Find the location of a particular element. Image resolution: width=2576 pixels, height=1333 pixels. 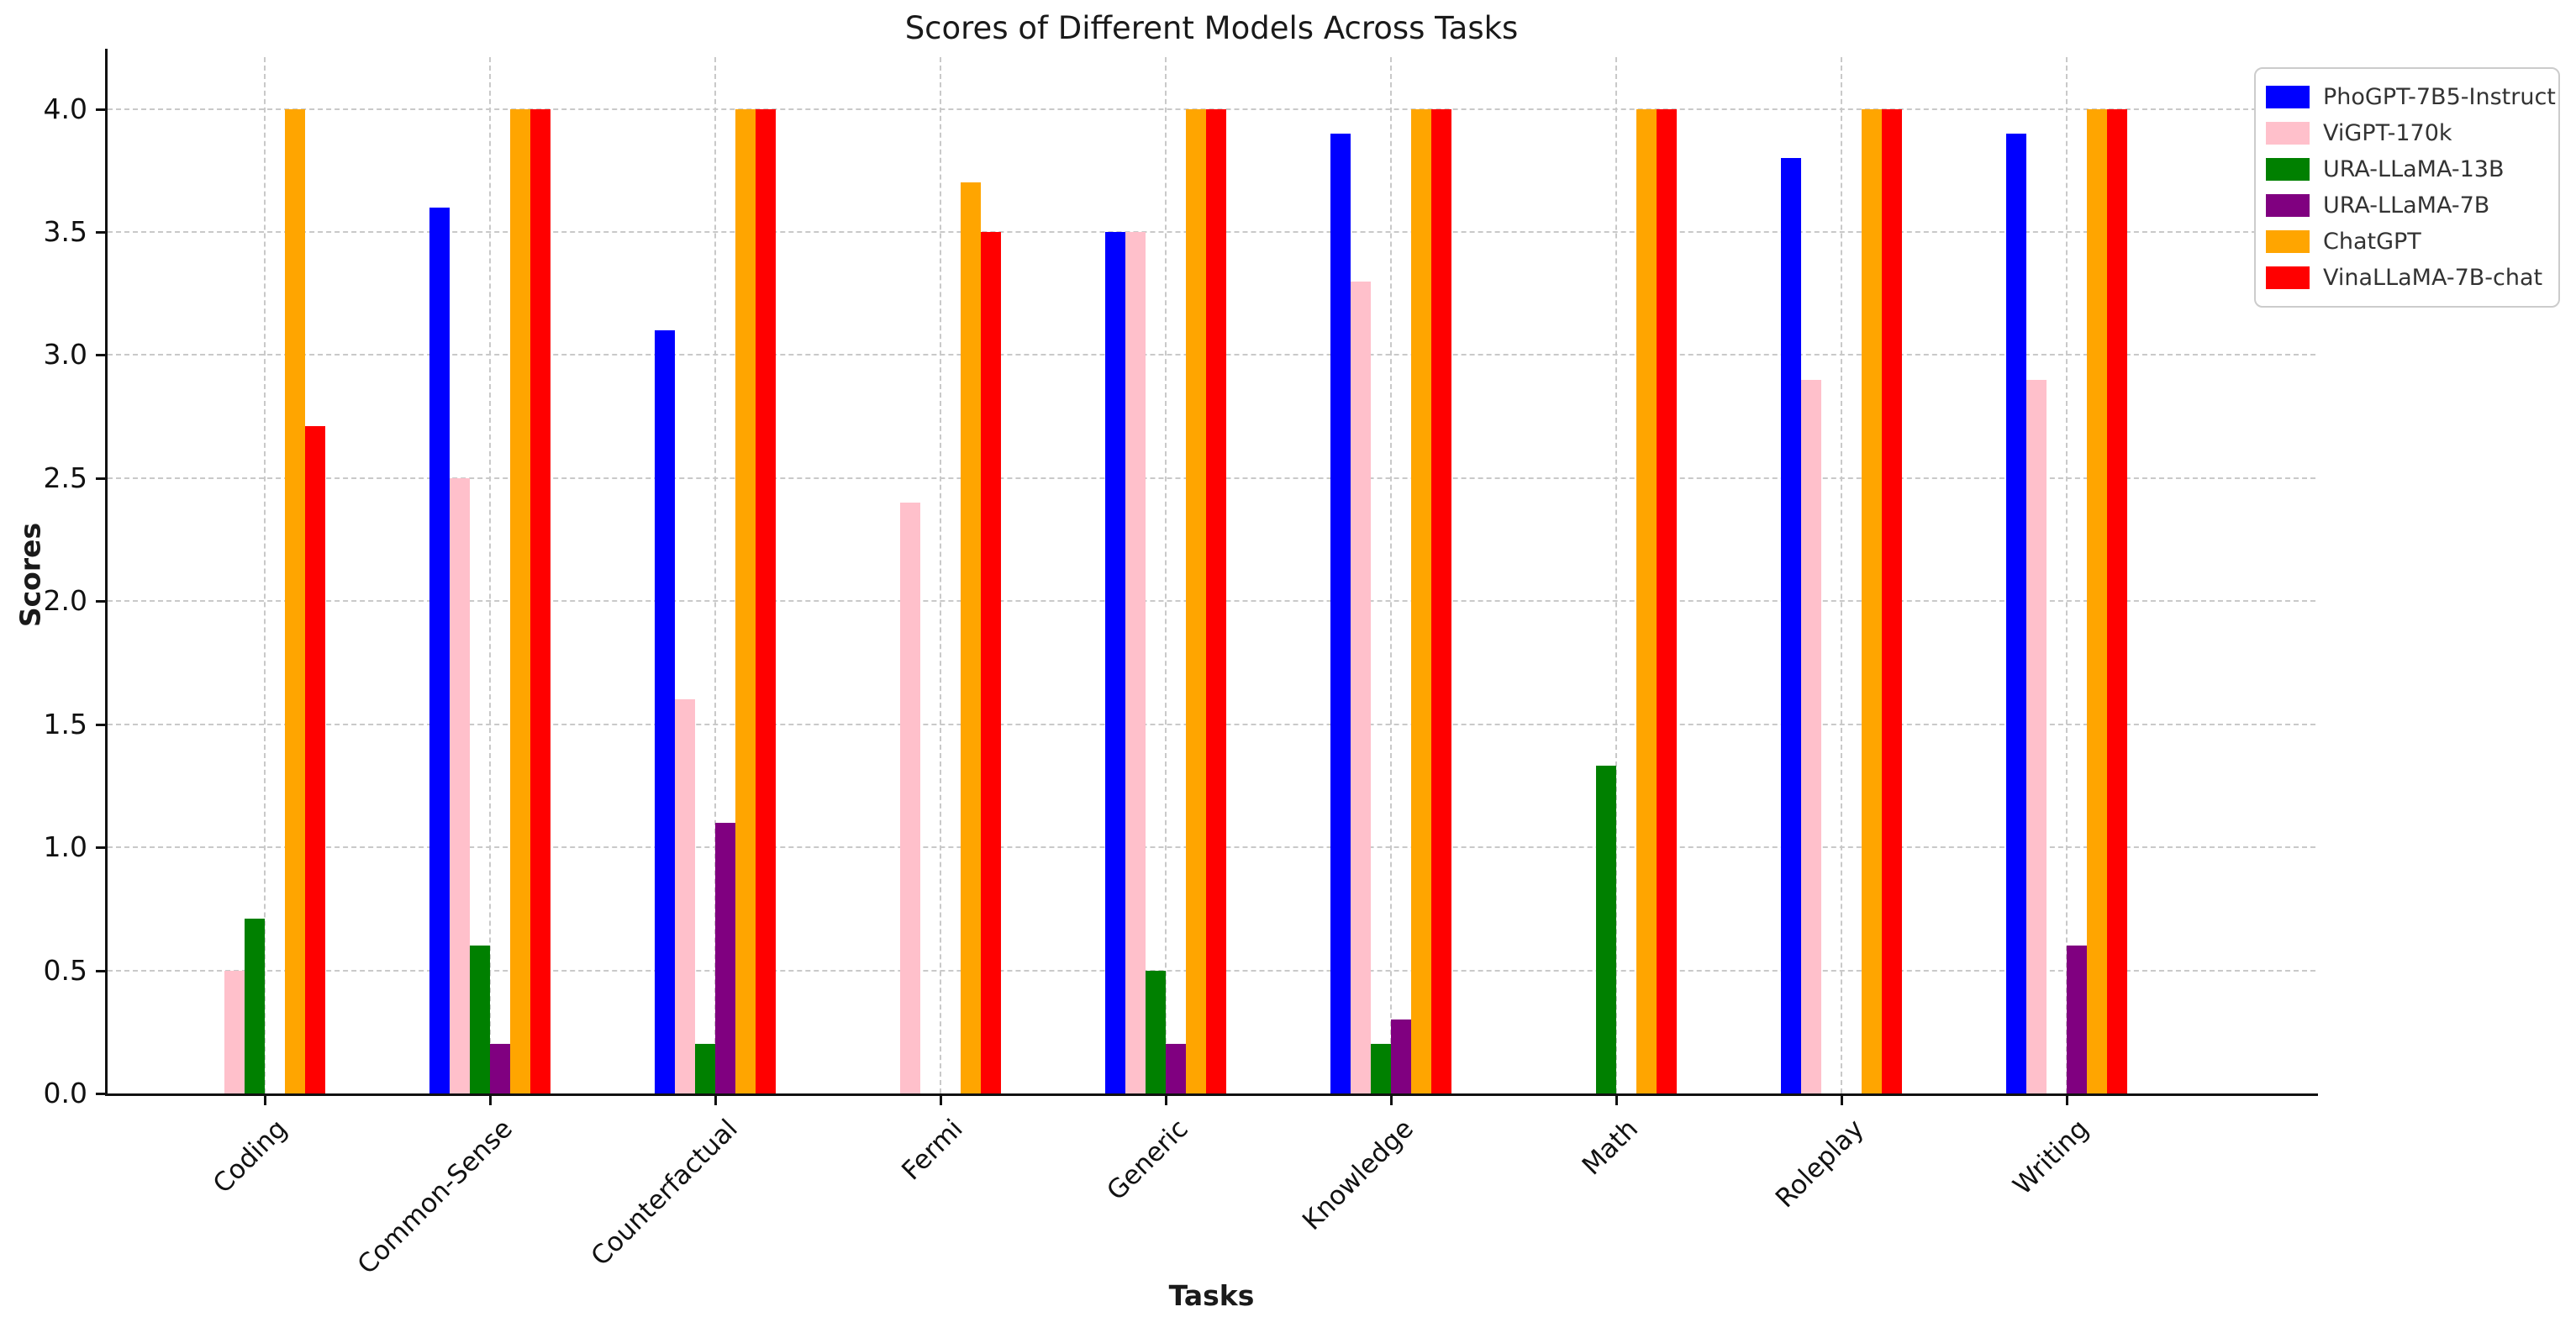

legend-label-ChatGPT: ChatGPT is located at coordinates (2372, 242).